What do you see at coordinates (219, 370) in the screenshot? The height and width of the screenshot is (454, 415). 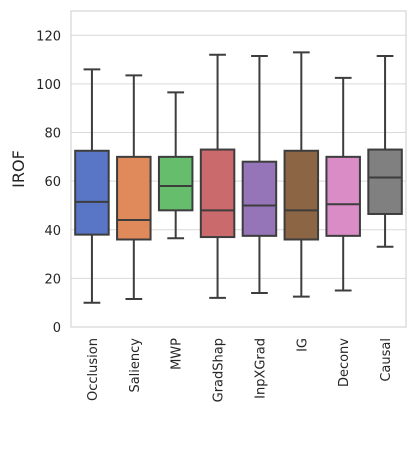 I see `x-tick-label: GradShap` at bounding box center [219, 370].